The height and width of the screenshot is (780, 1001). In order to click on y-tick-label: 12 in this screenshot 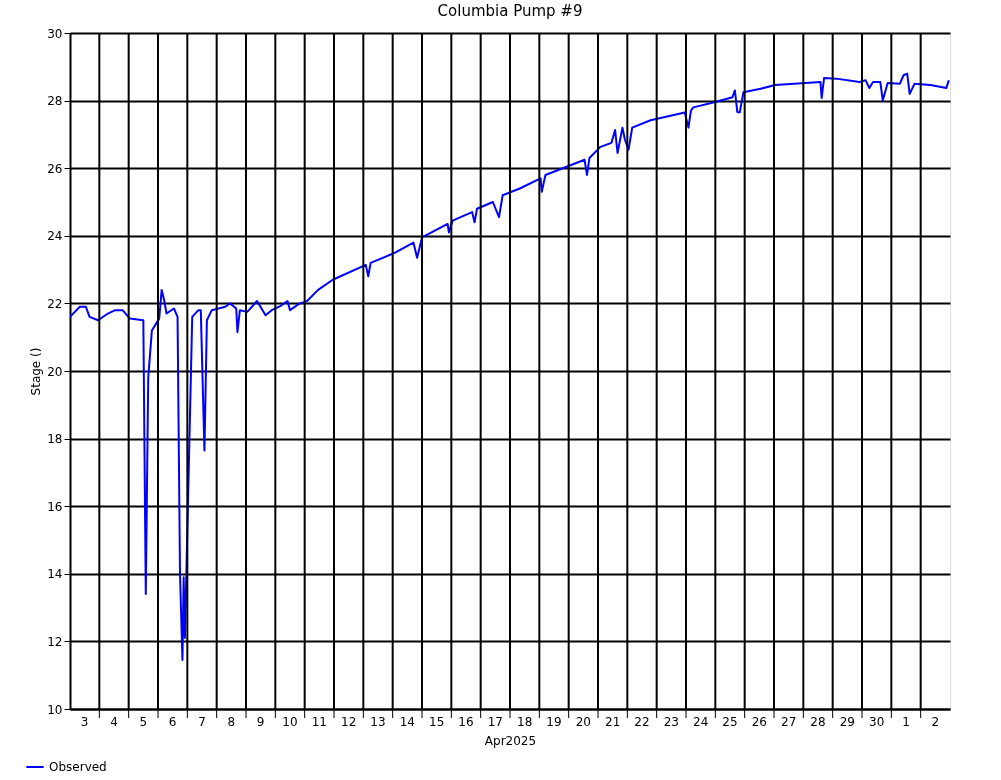, I will do `click(55, 641)`.